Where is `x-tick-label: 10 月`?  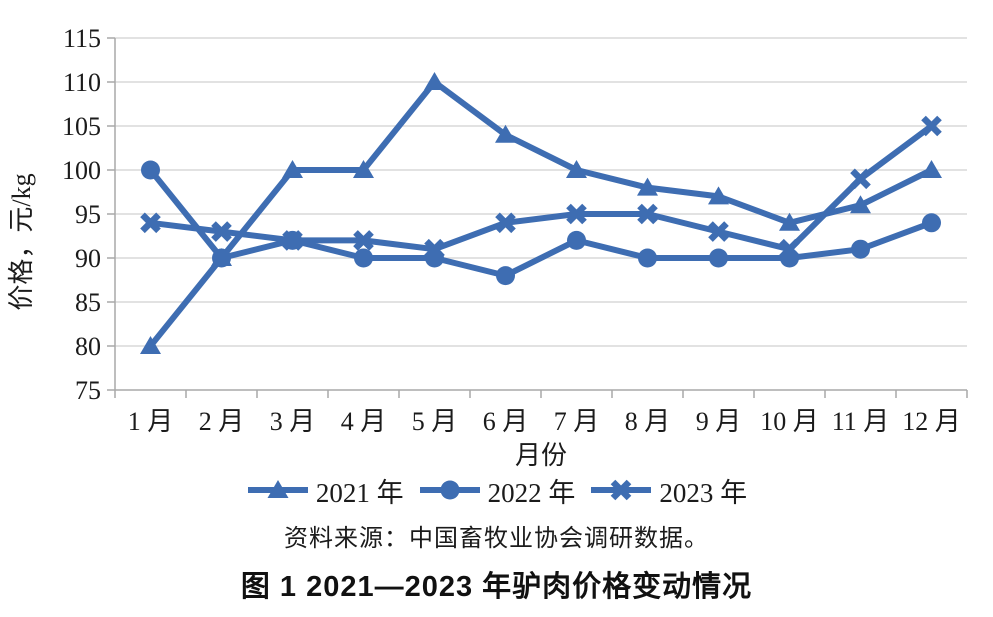
x-tick-label: 10 月 is located at coordinates (789, 421).